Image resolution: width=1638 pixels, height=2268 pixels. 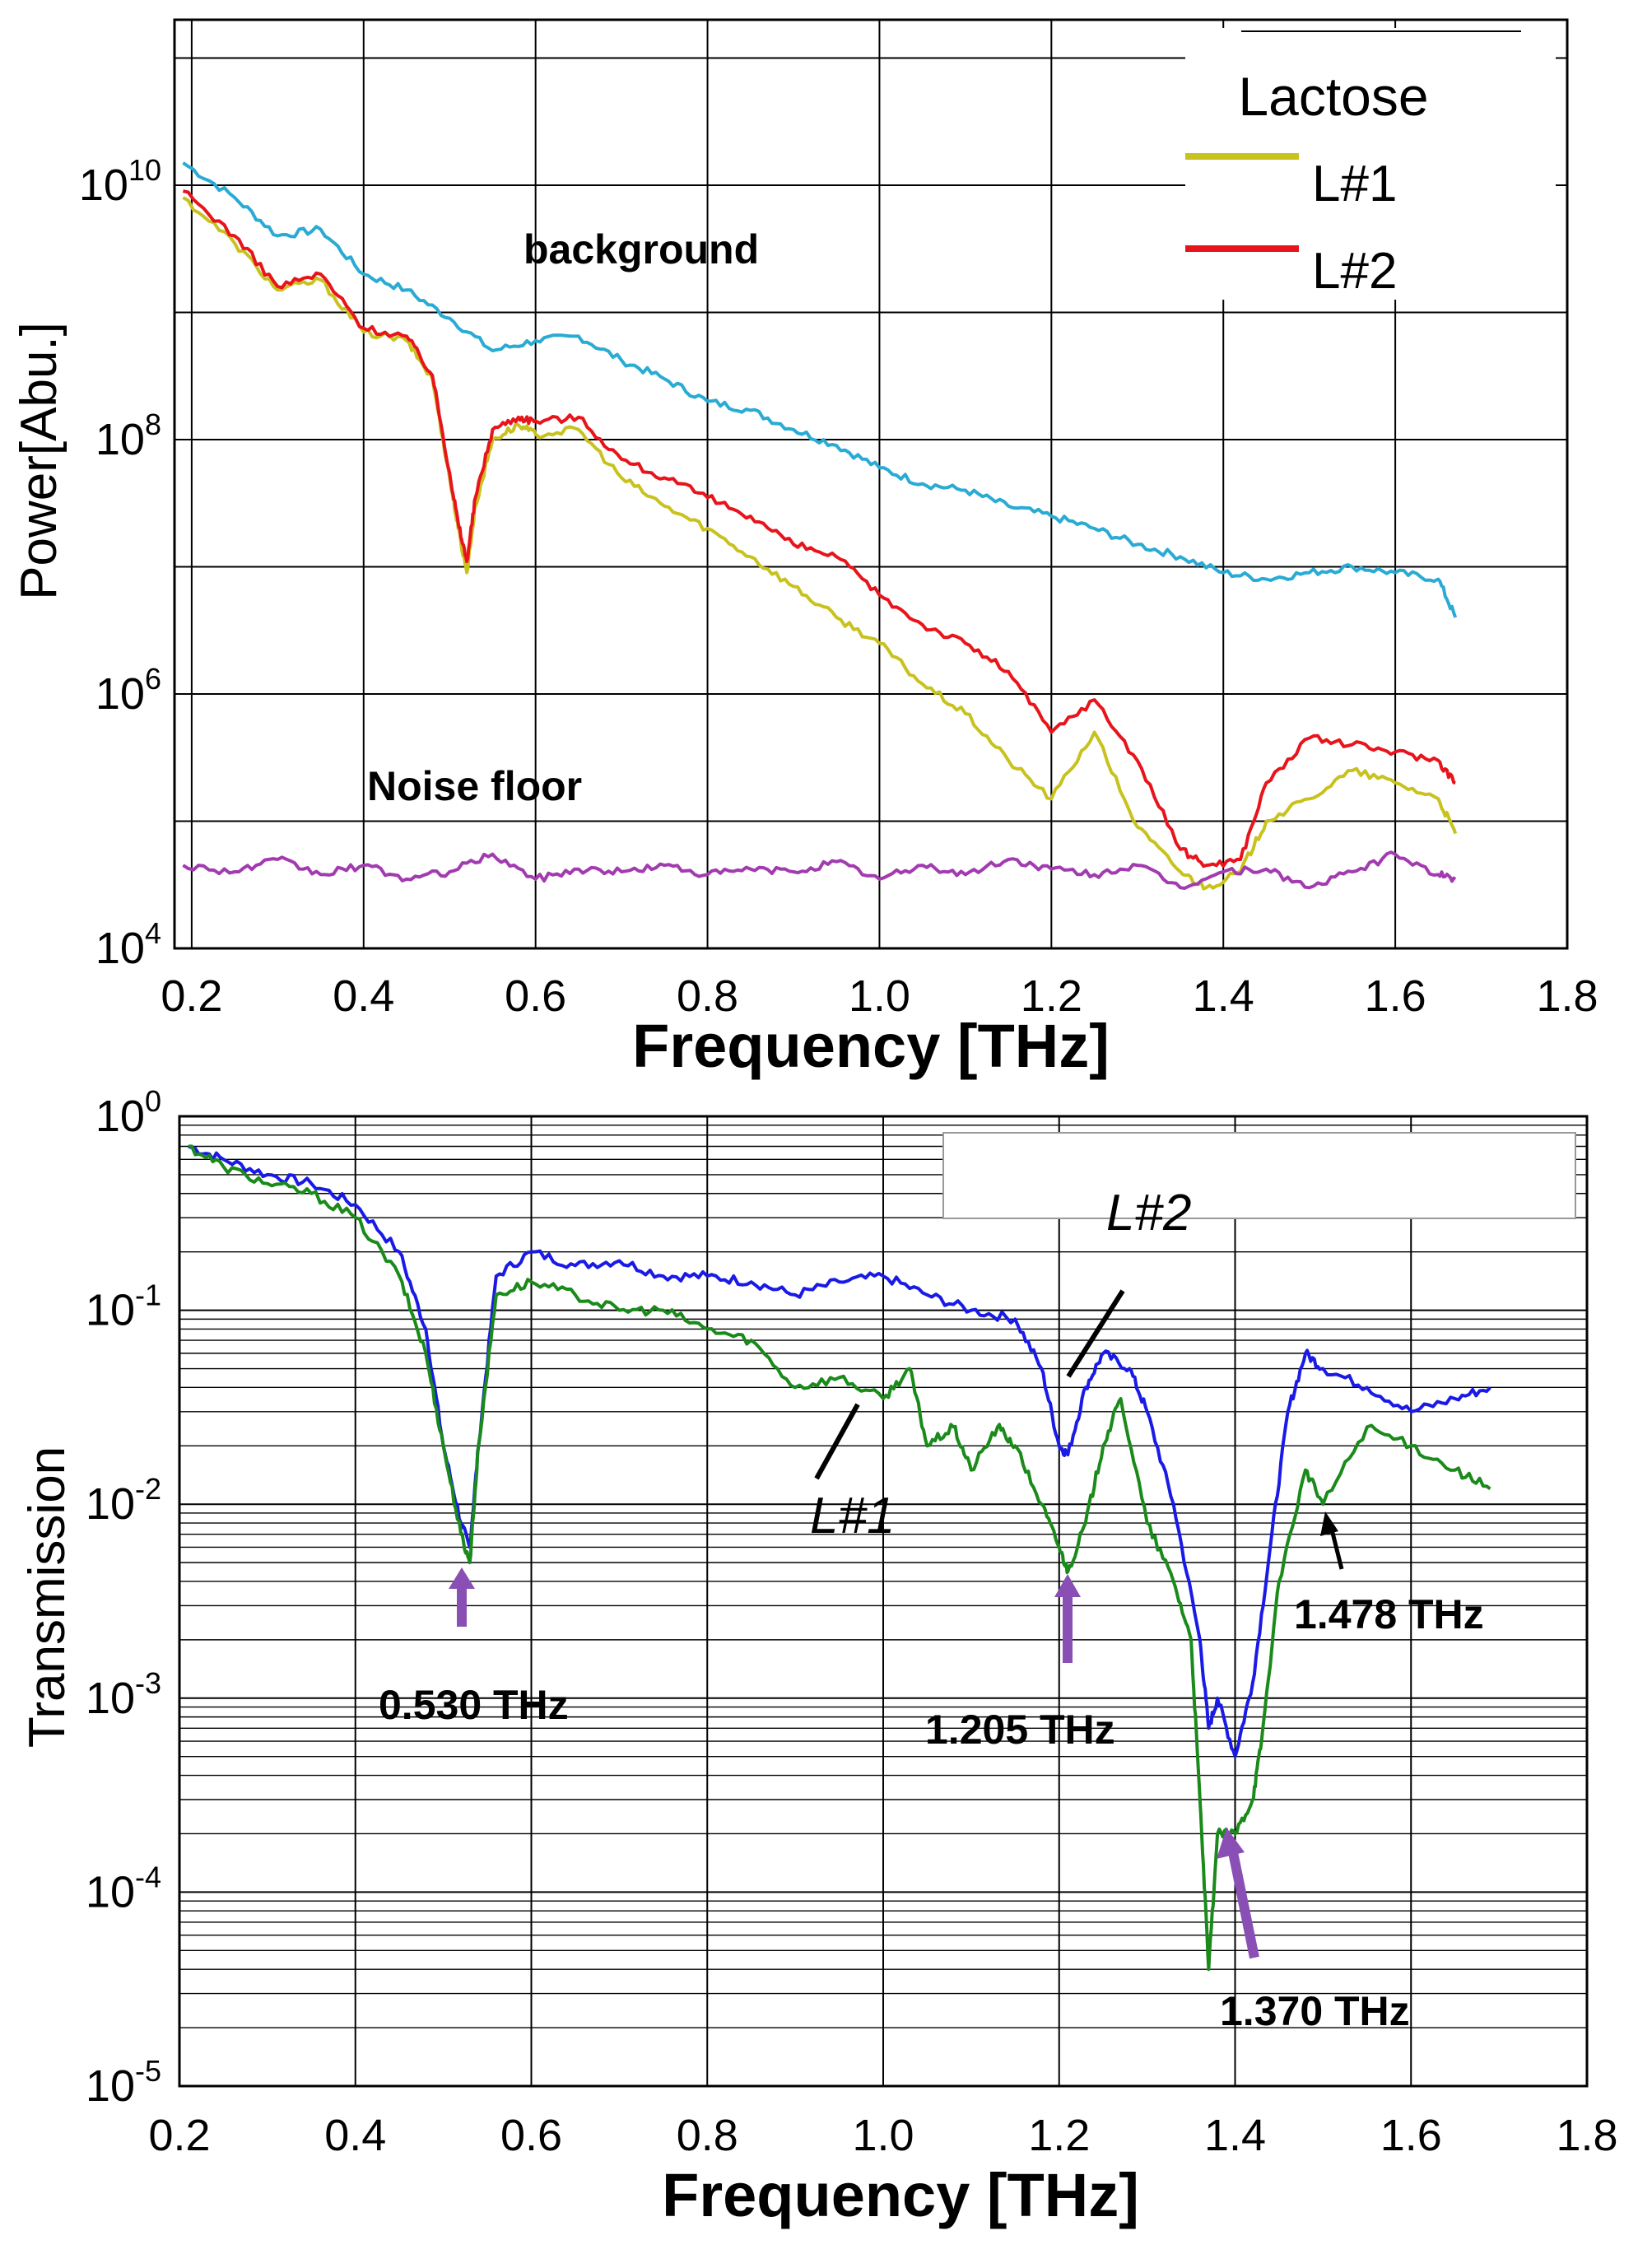 I want to click on peak-1370-arrow-head, so click(x=1231, y=1843).